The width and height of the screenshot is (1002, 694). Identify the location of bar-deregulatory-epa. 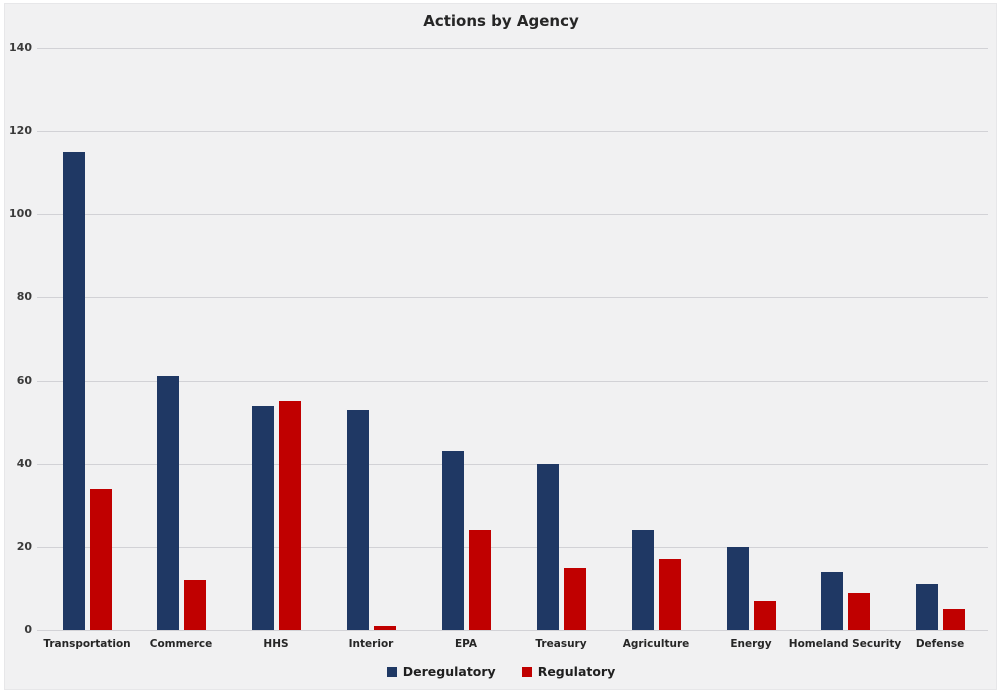
(453, 540).